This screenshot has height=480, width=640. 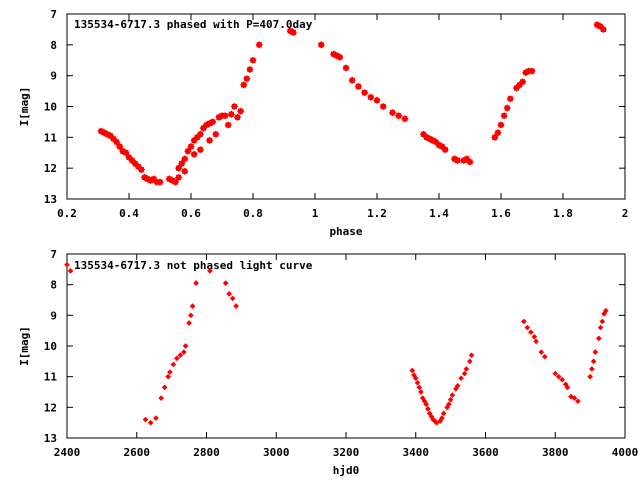 What do you see at coordinates (563, 213) in the screenshot?
I see `x-tick-label: 1.8` at bounding box center [563, 213].